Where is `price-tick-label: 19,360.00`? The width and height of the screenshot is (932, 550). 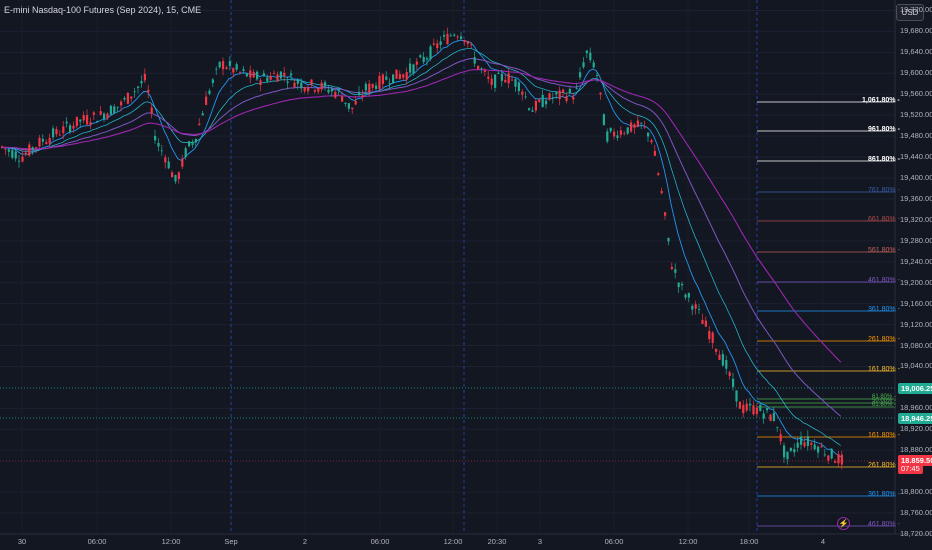
price-tick-label: 19,360.00 is located at coordinates (916, 198).